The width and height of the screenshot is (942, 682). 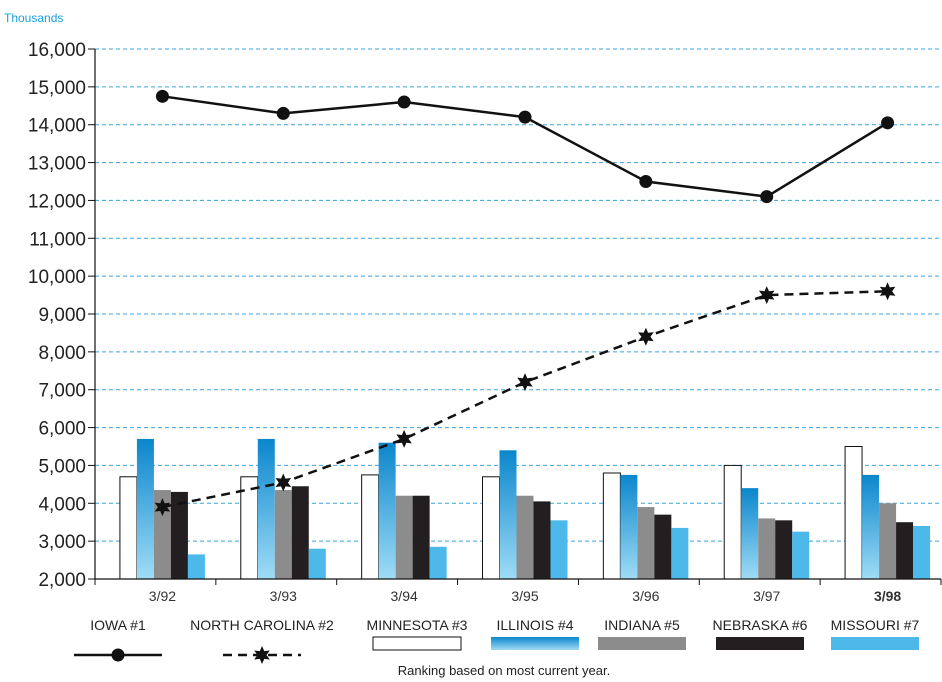 I want to click on x-tick-label: 3/95, so click(x=524, y=596).